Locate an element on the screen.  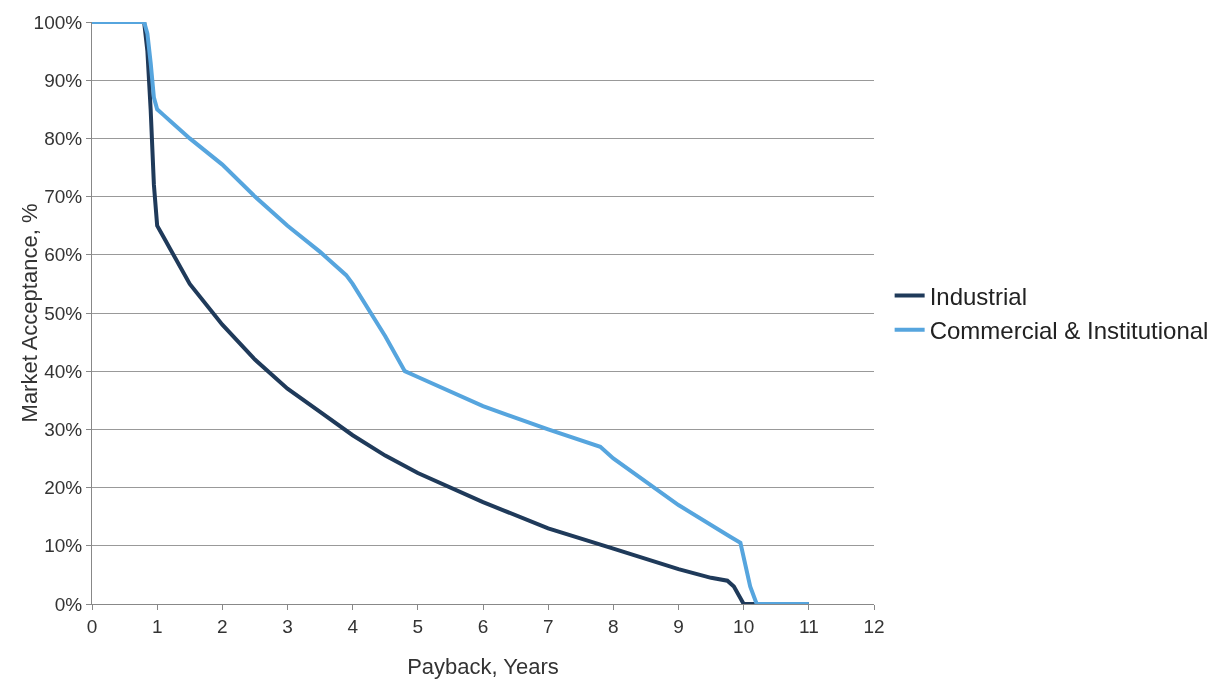
y-tick-label: 60% is located at coordinates (63, 255).